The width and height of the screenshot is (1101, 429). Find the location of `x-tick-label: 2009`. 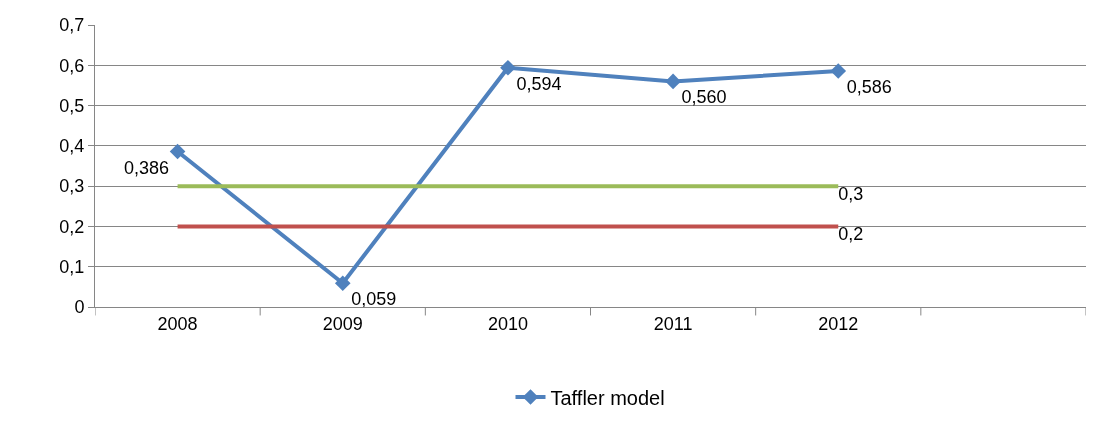

x-tick-label: 2009 is located at coordinates (342, 323).